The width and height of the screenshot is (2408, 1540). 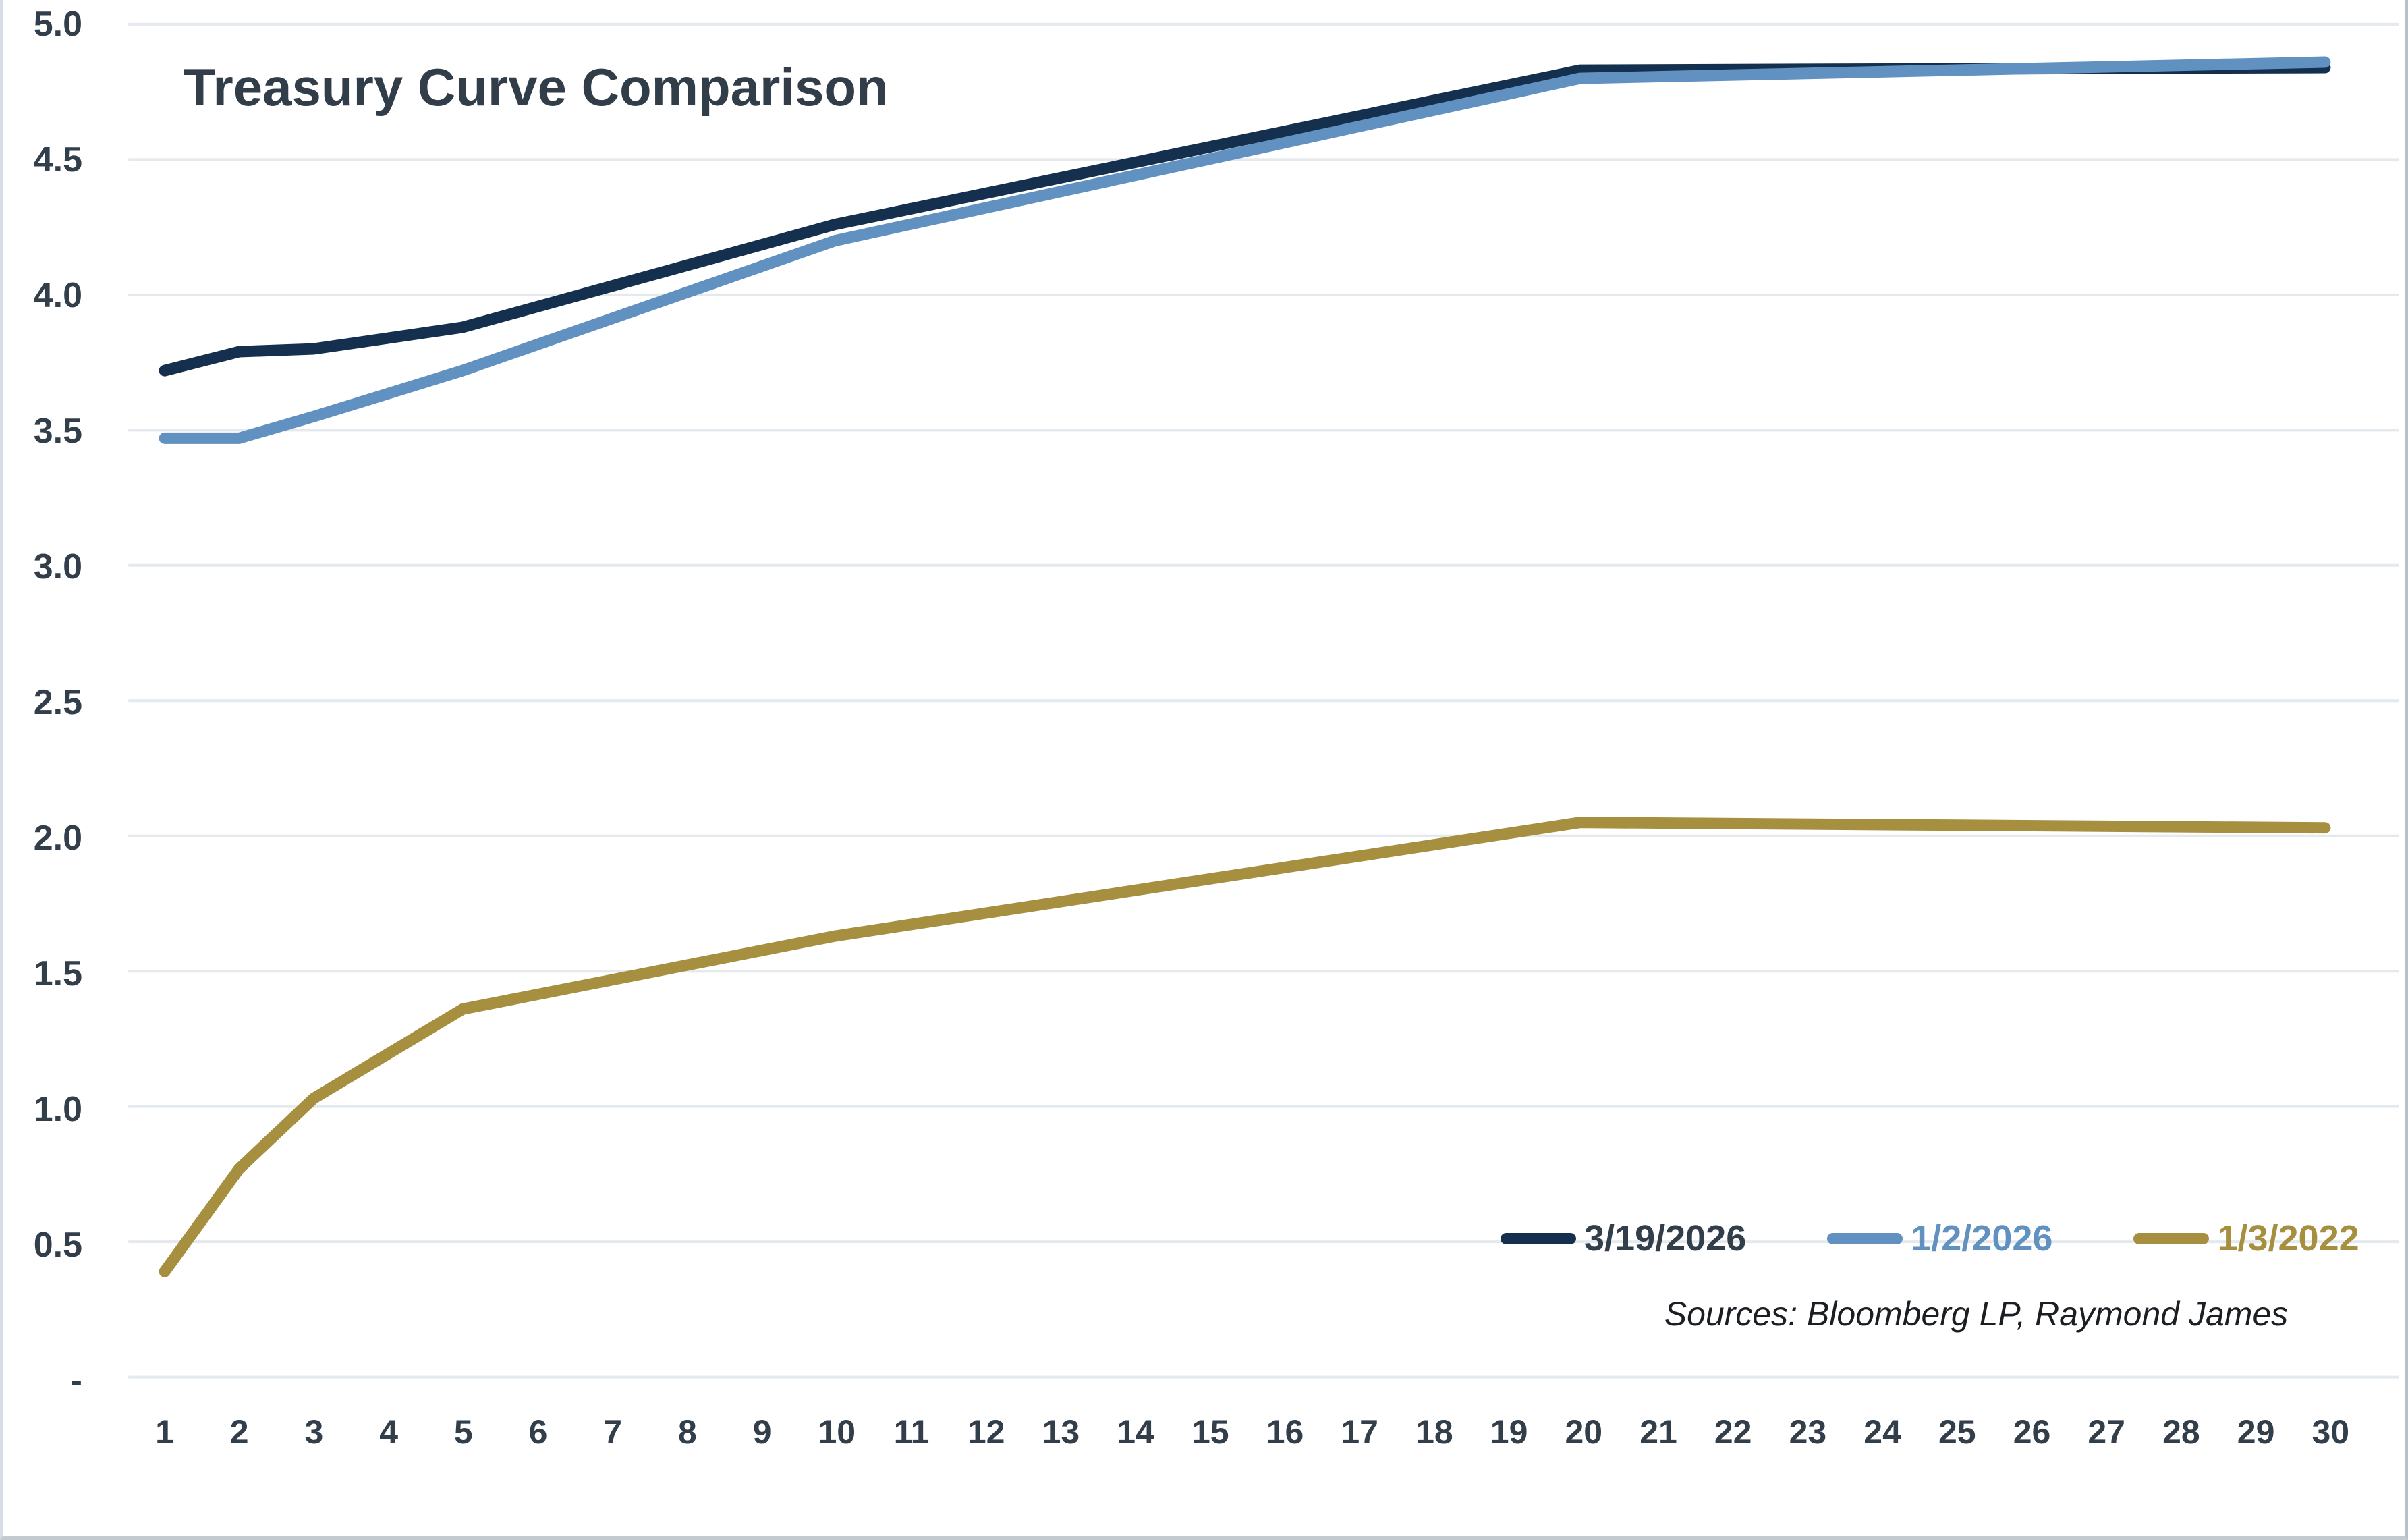 What do you see at coordinates (57, 160) in the screenshot?
I see `y-tick-label: 4.5` at bounding box center [57, 160].